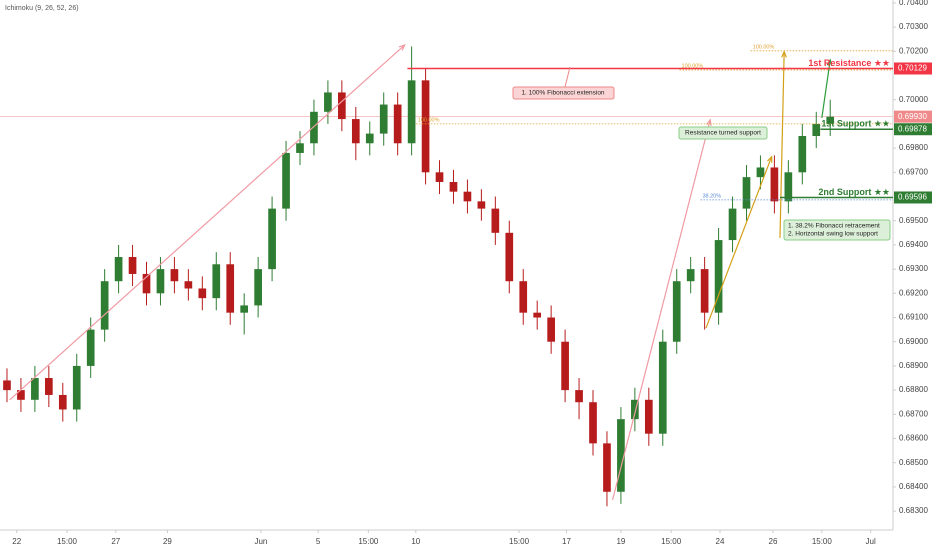 Image resolution: width=932 pixels, height=550 pixels. Describe the element at coordinates (913, 50) in the screenshot. I see `y-tick-label: 0.70200` at that location.